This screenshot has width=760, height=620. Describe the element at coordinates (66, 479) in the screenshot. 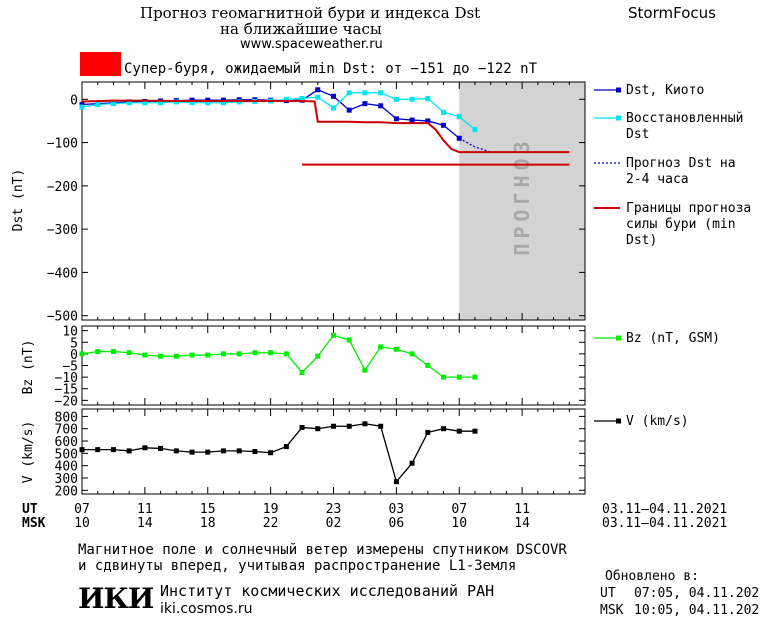

I see `y-tick-label: 300` at that location.